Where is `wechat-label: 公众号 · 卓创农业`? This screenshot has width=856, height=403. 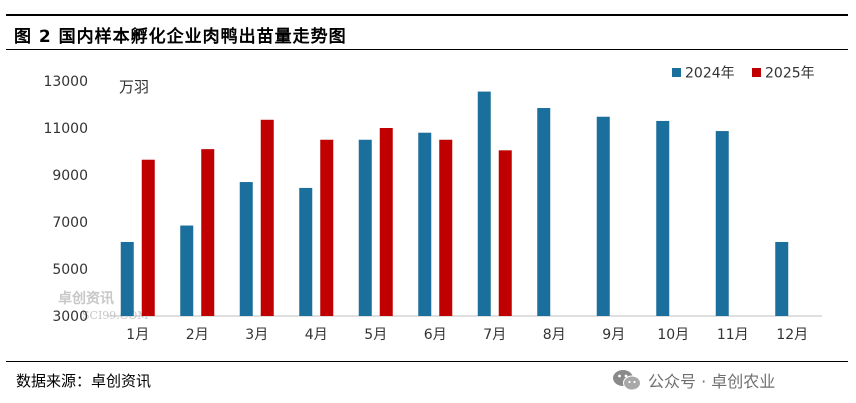 wechat-label: 公众号 · 卓创农业 is located at coordinates (712, 381).